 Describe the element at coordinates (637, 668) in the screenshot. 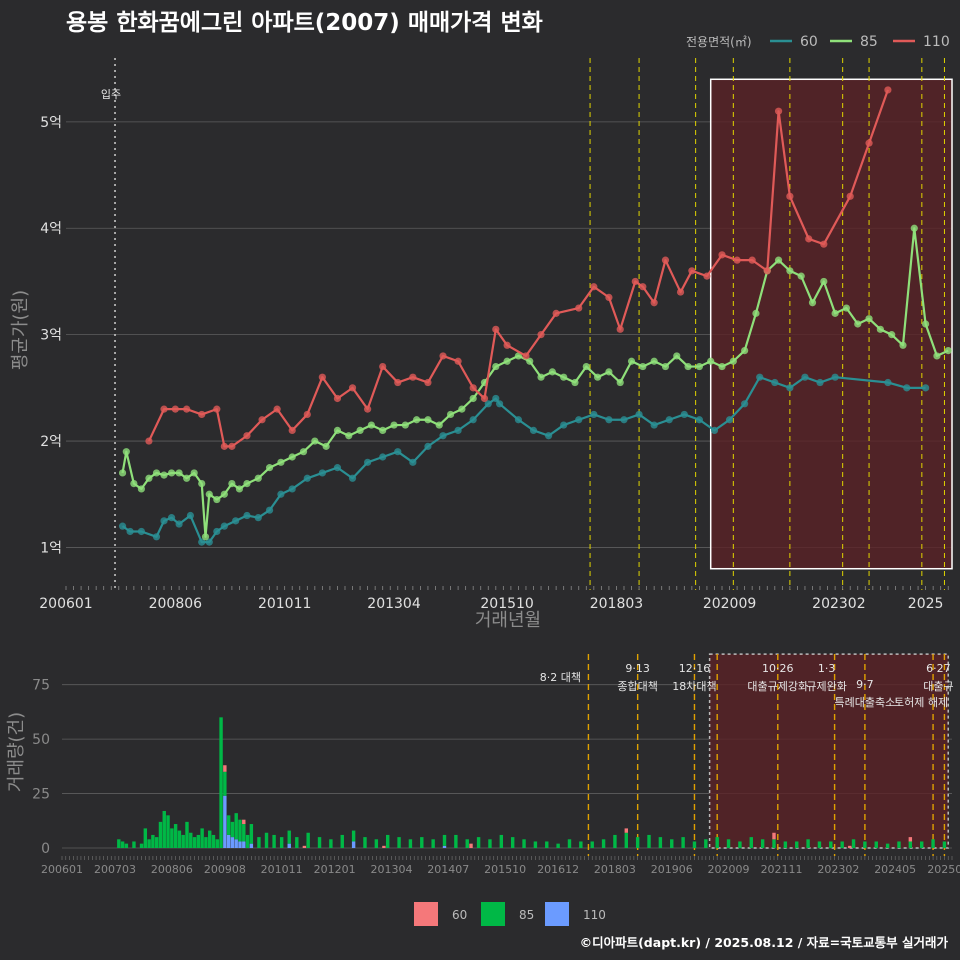

I see `event-date: 9·13` at that location.